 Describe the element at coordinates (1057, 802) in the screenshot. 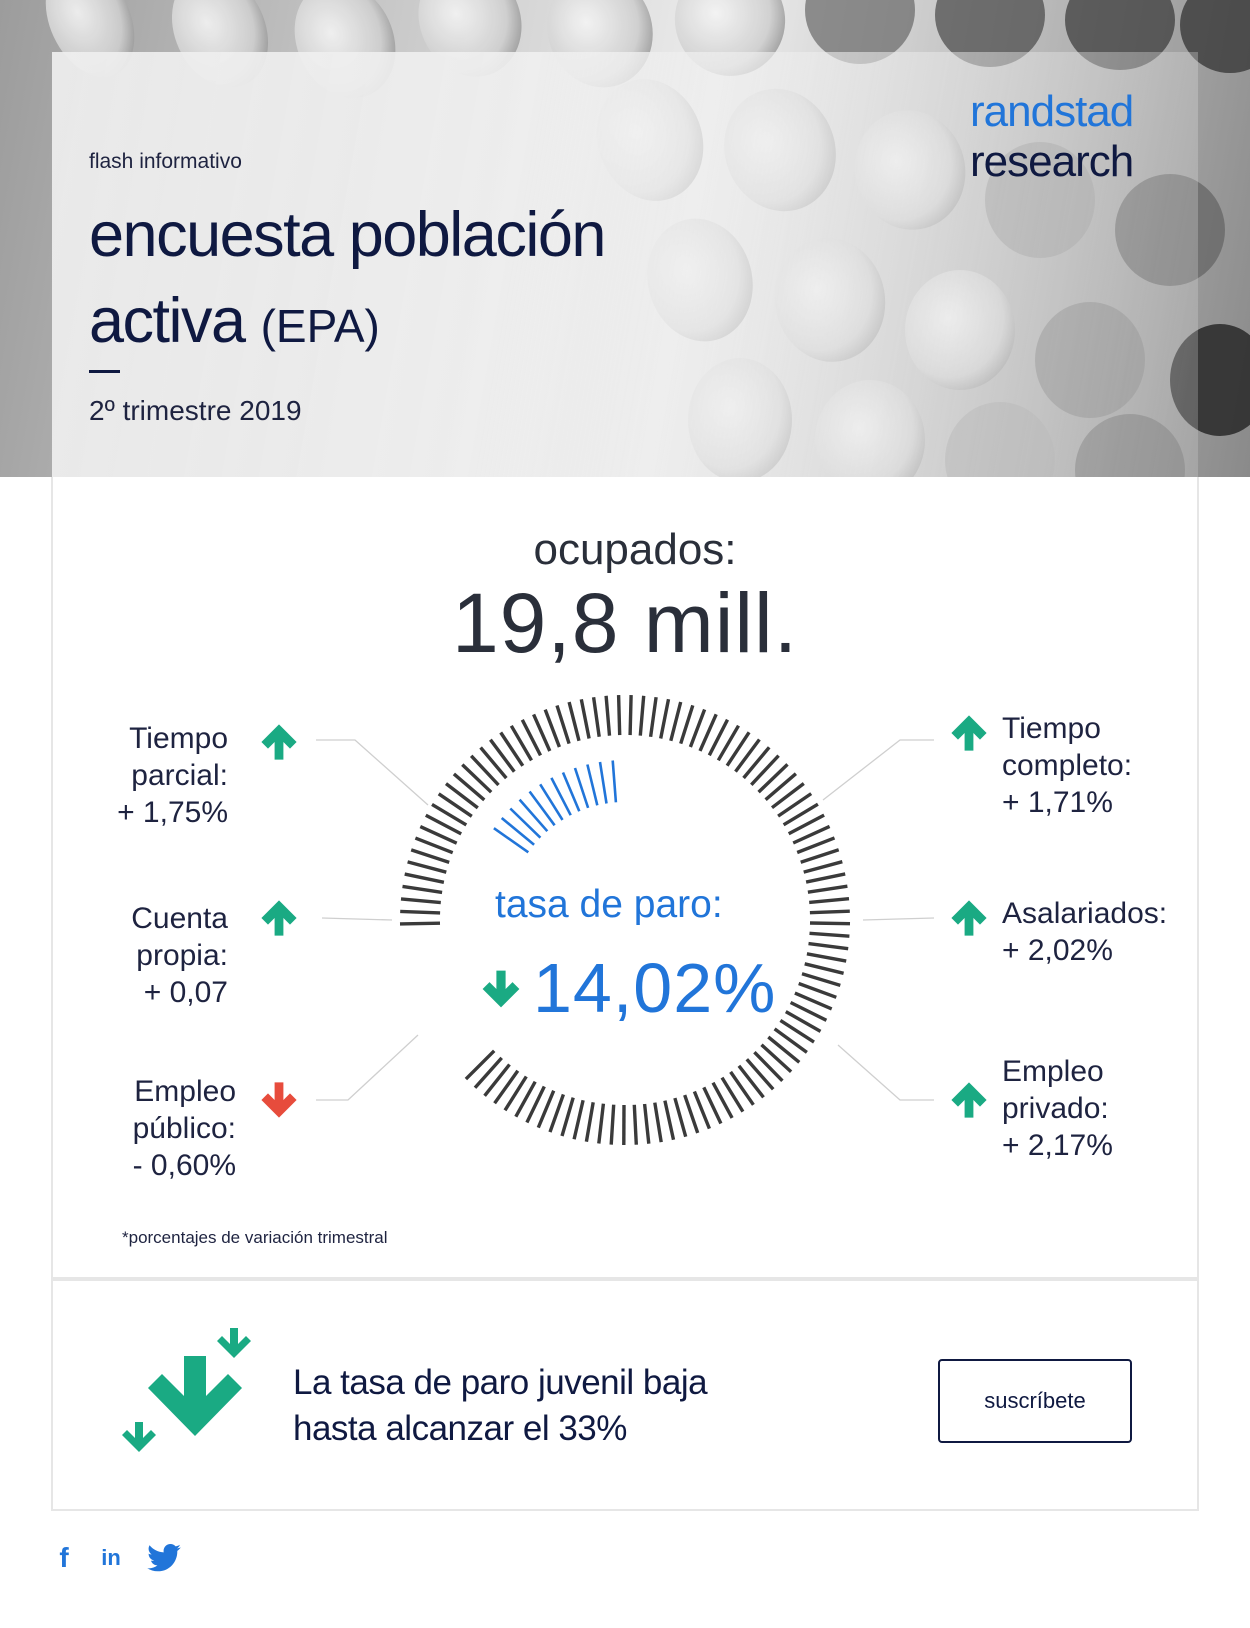

I see `stat-value: + 1,71%` at that location.